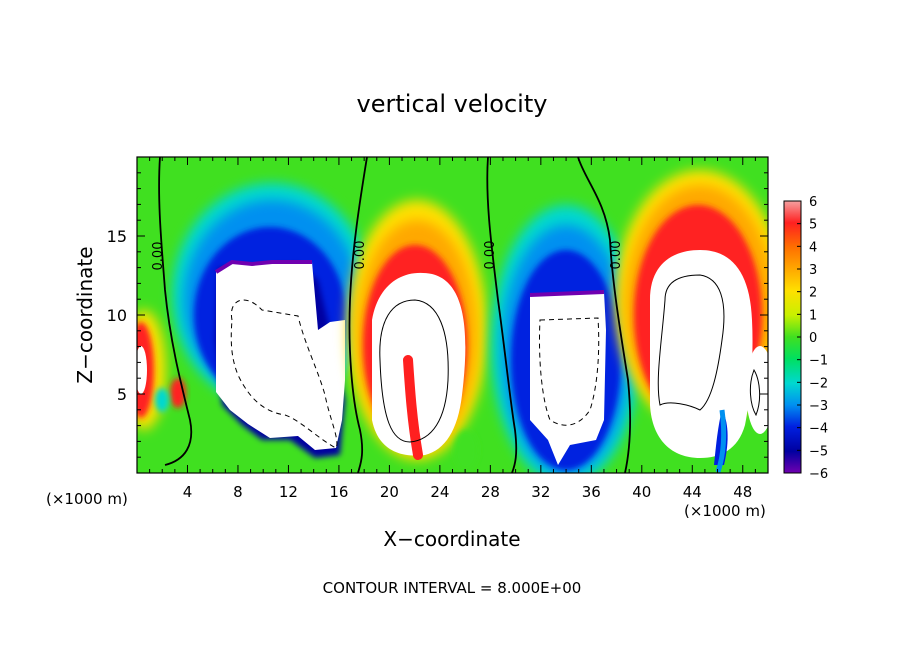  Describe the element at coordinates (122, 394) in the screenshot. I see `y-tick-label: 5` at that location.